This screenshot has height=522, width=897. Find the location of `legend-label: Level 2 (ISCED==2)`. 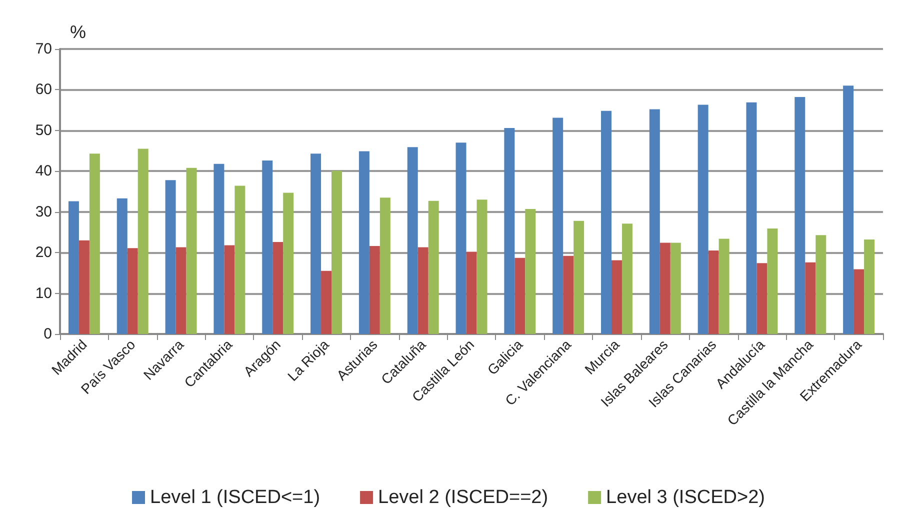

legend-label: Level 2 (ISCED==2) is located at coordinates (463, 497).